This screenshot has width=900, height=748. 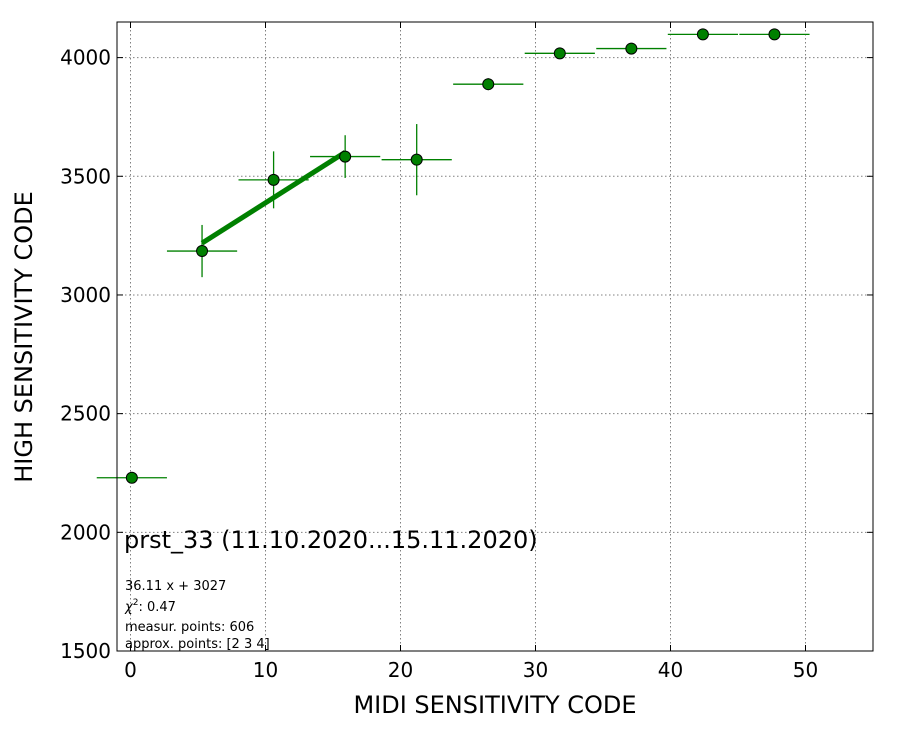 What do you see at coordinates (85, 532) in the screenshot?
I see `y-tick-label: 2000` at bounding box center [85, 532].